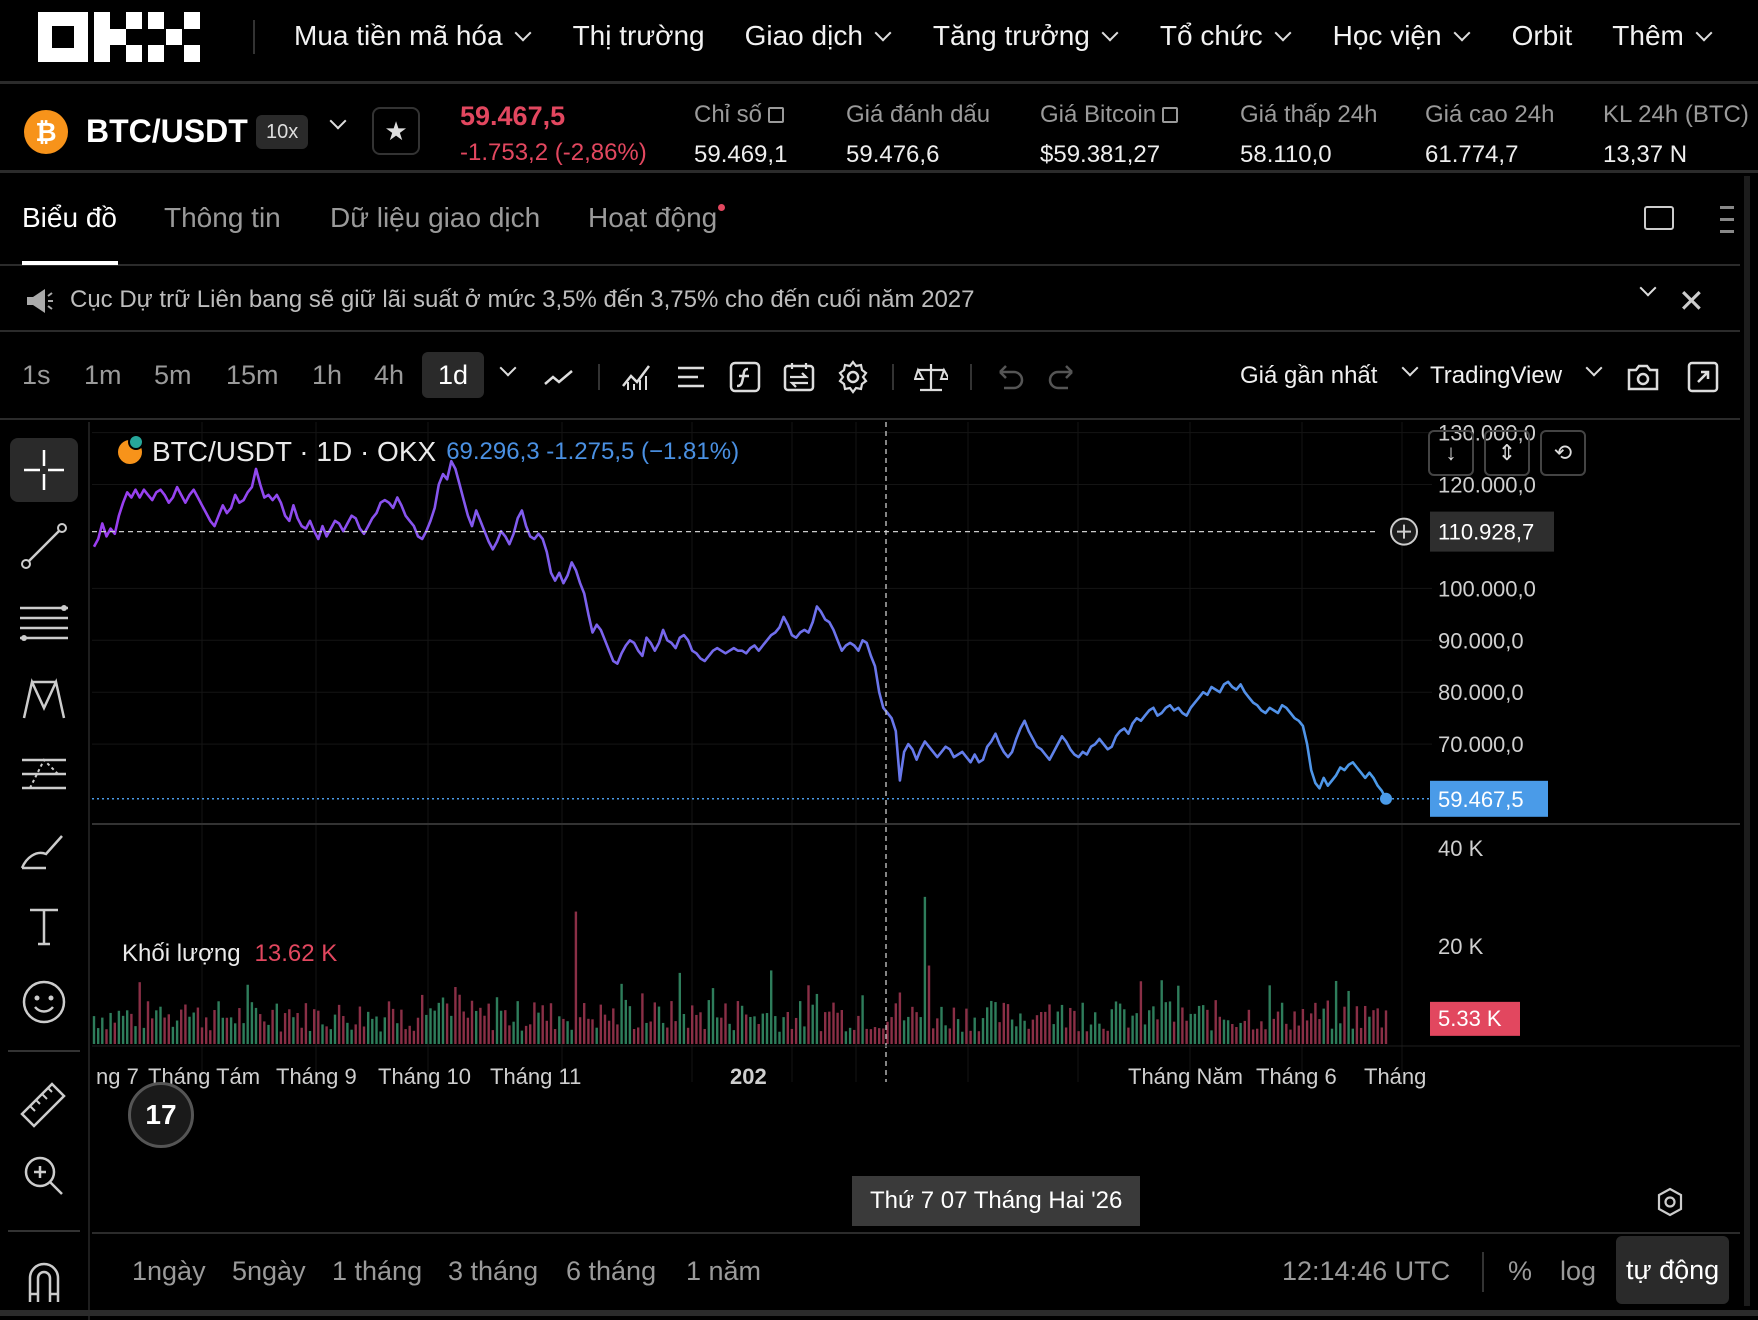 This screenshot has height=1320, width=1758. Describe the element at coordinates (435, 217) in the screenshot. I see `tab-trade-data: Dữ liệu giao dịch` at that location.